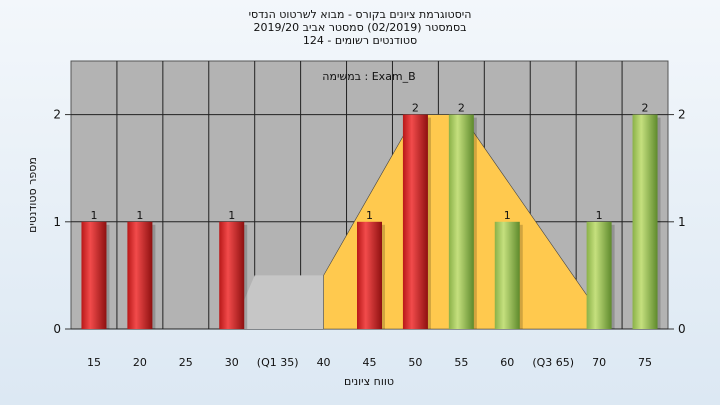 Image resolution: width=720 pixels, height=405 pixels. Describe the element at coordinates (94, 362) in the screenshot. I see `x-tick-label: 15` at that location.